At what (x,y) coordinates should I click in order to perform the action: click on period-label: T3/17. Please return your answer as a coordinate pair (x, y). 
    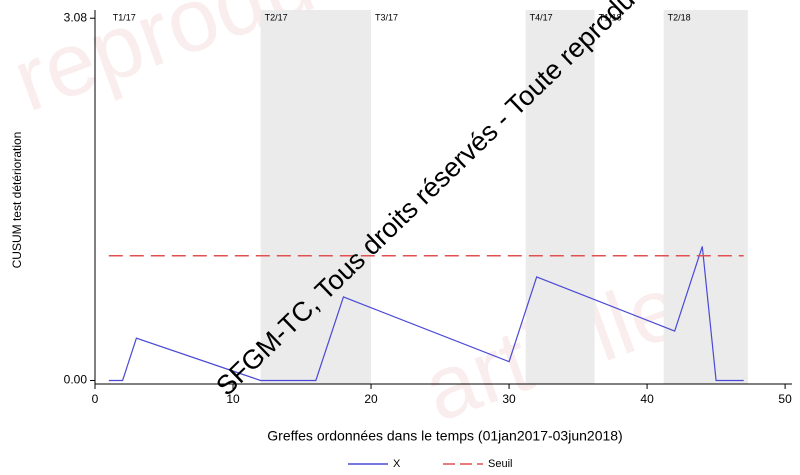
    Looking at the image, I should click on (386, 17).